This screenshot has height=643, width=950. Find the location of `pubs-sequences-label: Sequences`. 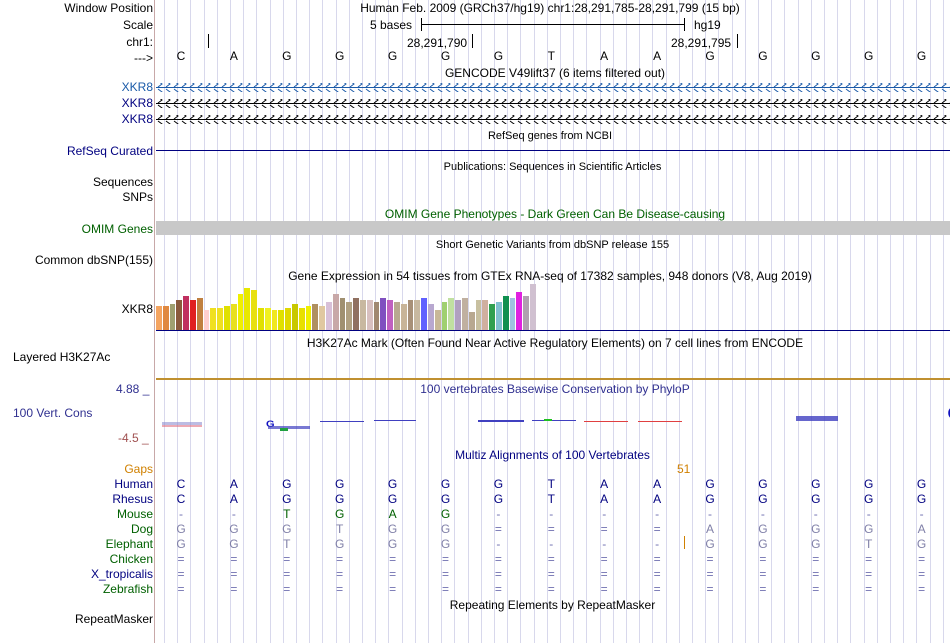

pubs-sequences-label: Sequences is located at coordinates (122, 182).